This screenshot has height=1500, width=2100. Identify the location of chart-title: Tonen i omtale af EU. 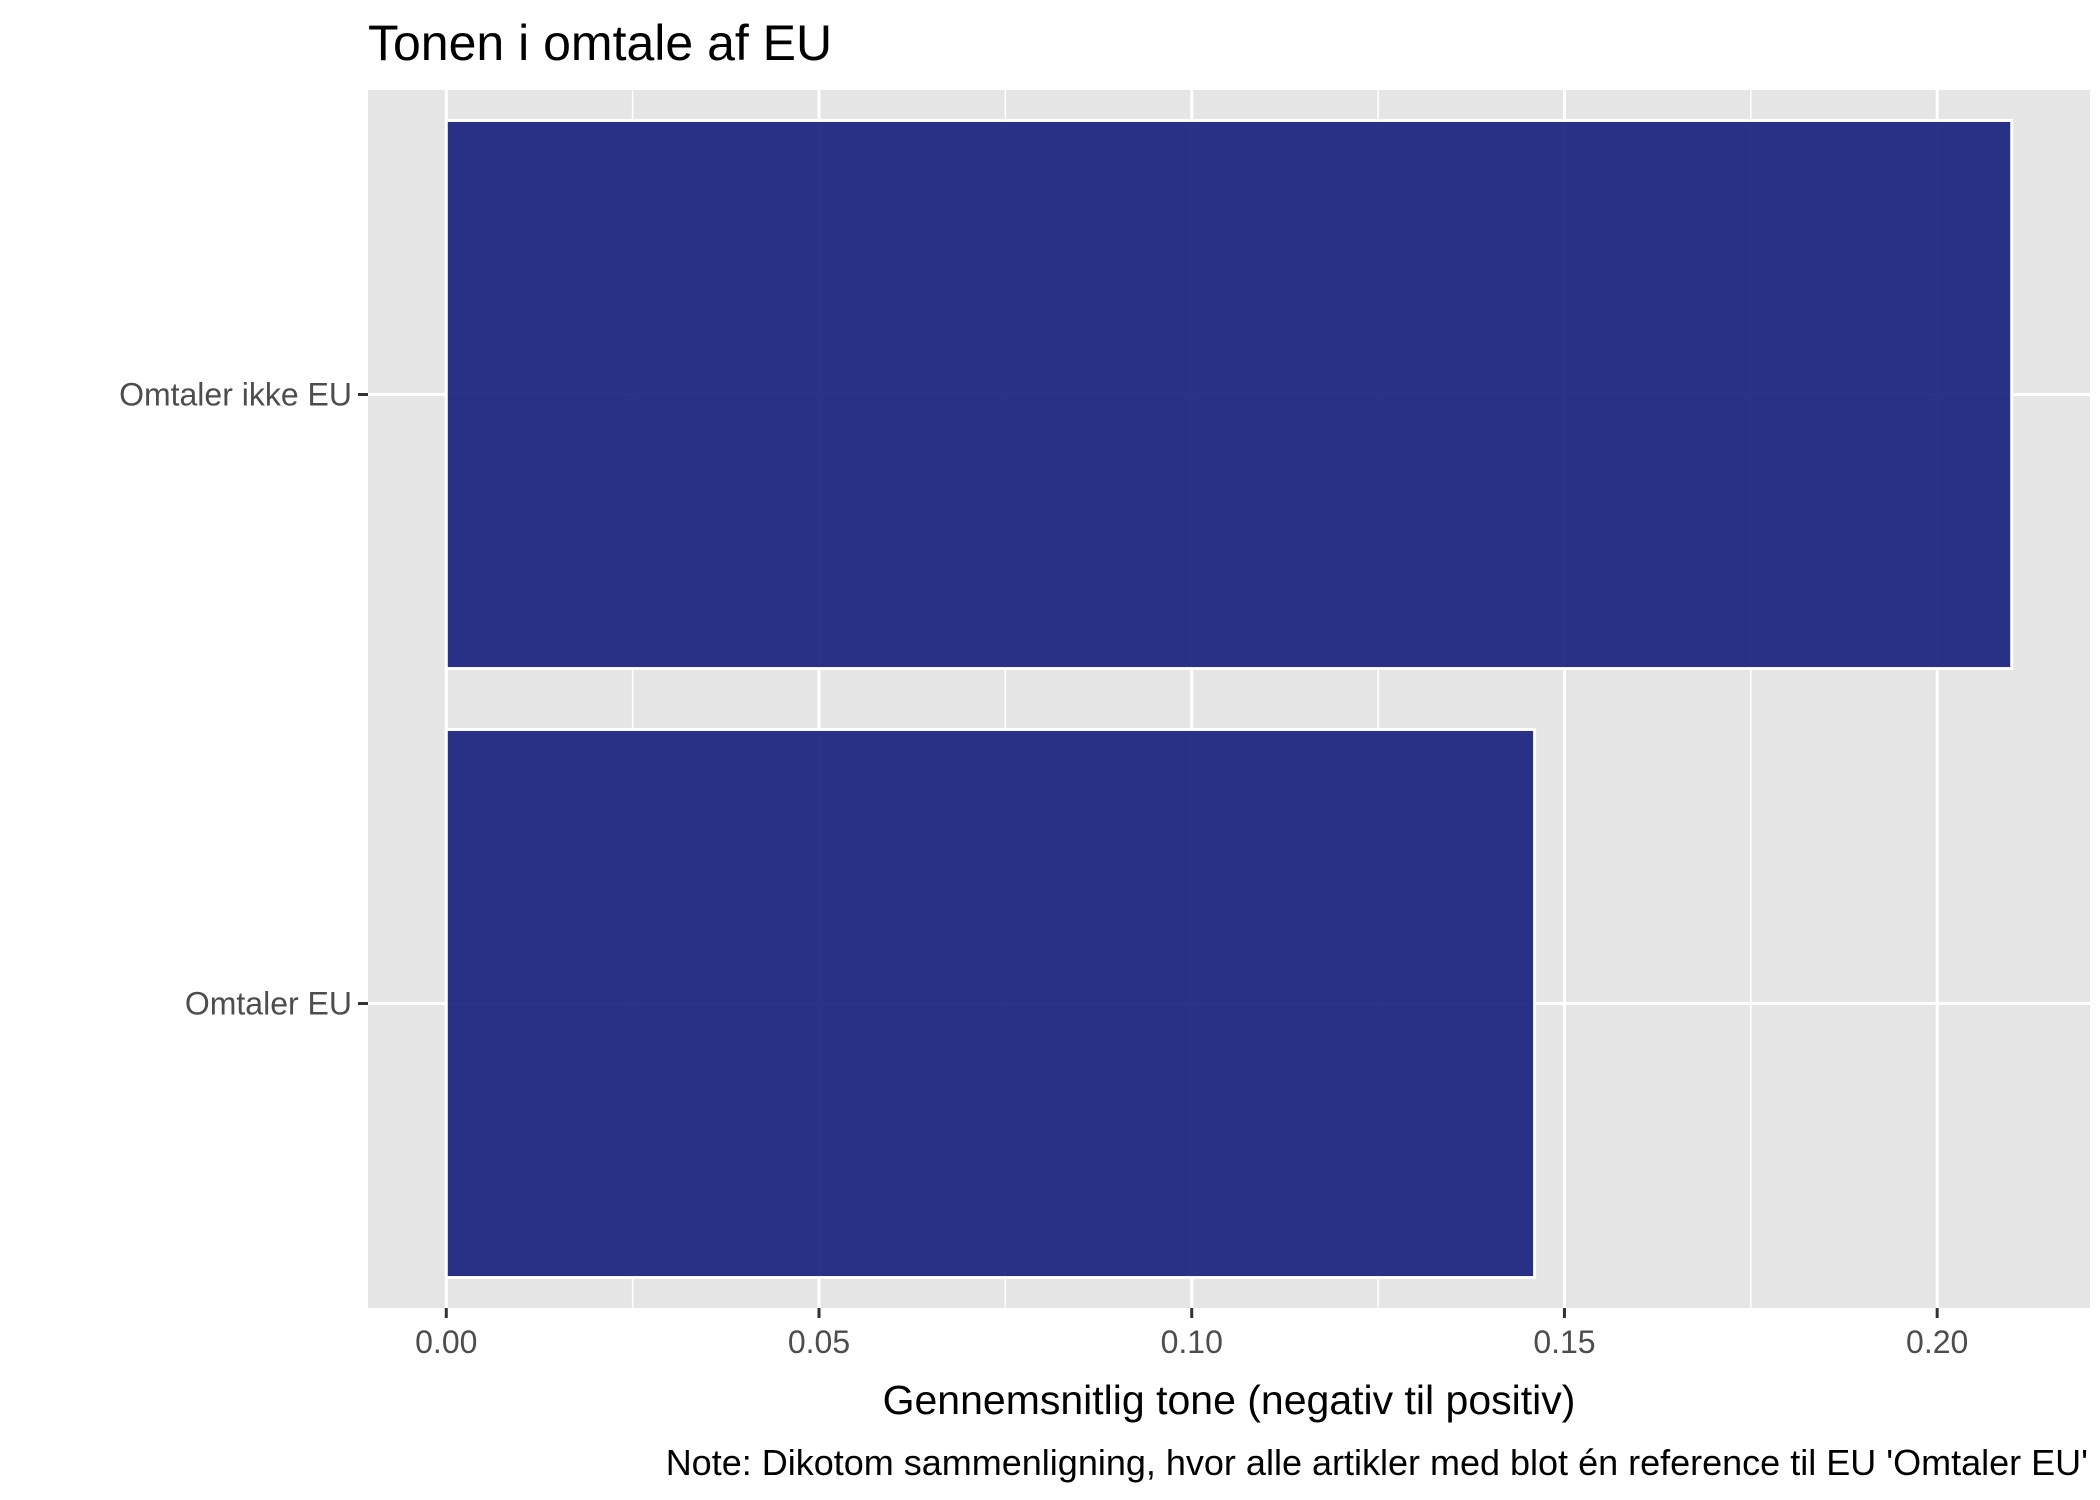
(600, 43).